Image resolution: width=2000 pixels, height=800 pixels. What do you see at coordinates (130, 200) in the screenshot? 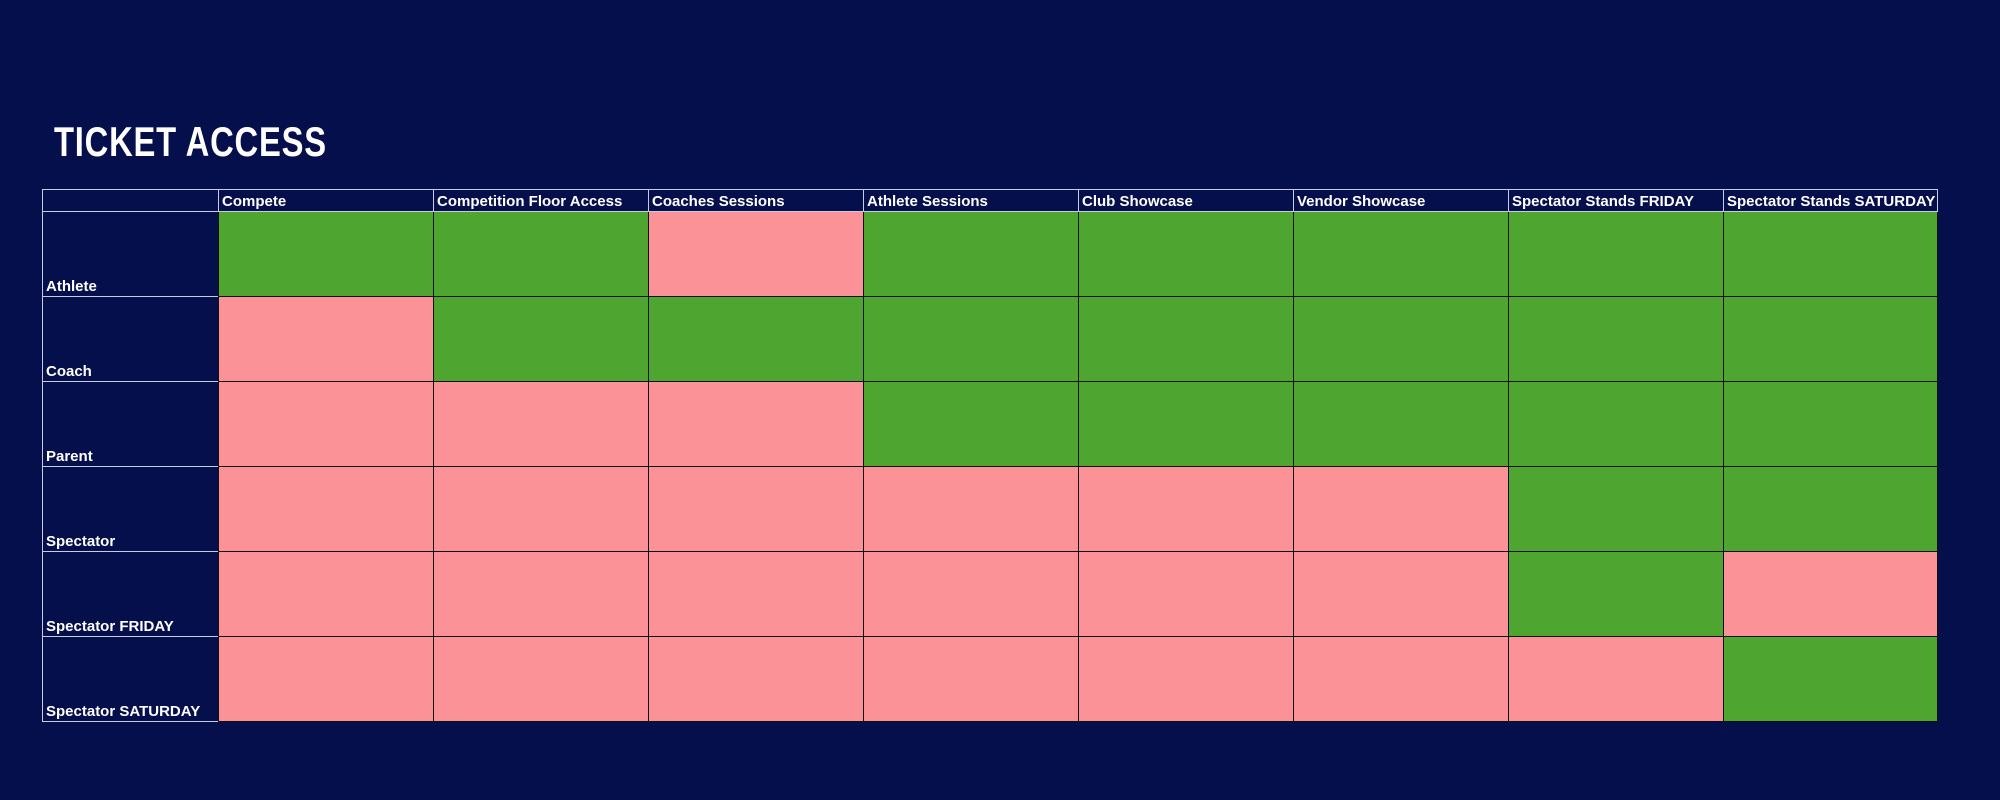
I see `table-corner-cell` at bounding box center [130, 200].